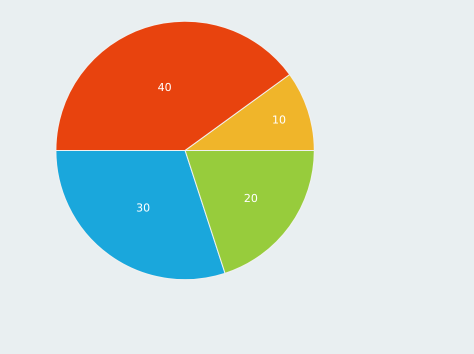 Image resolution: width=474 pixels, height=354 pixels. Describe the element at coordinates (143, 208) in the screenshot. I see `data-label: 30` at that location.